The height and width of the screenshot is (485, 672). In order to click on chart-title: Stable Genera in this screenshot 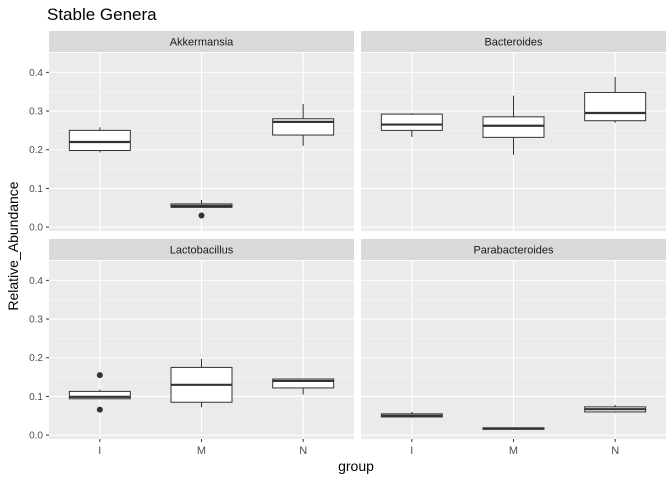, I will do `click(102, 14)`.